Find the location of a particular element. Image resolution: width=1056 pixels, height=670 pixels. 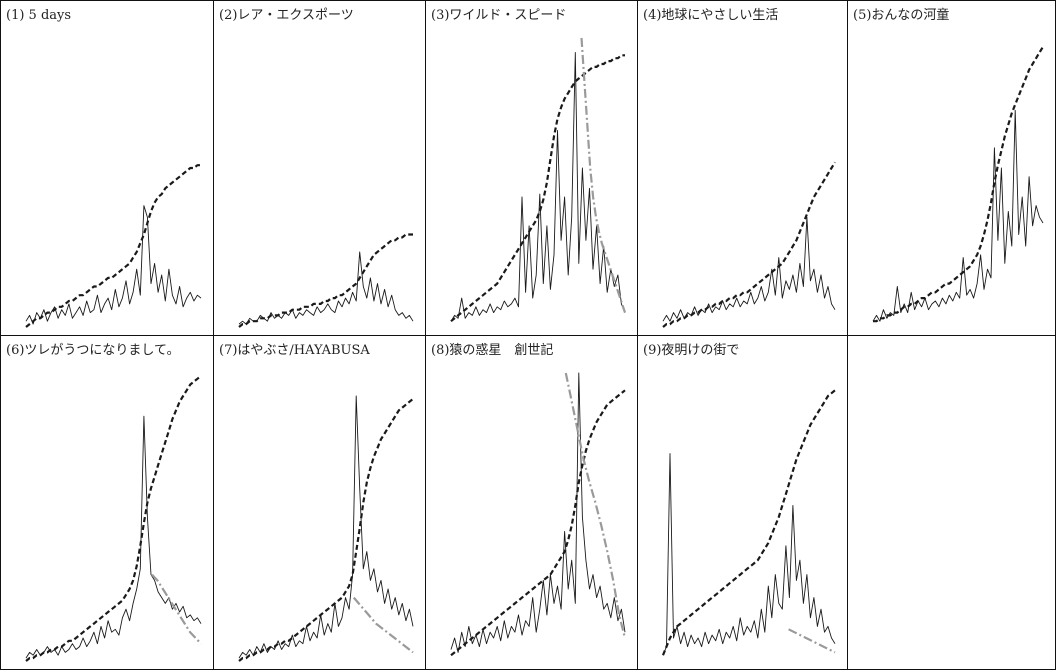

panel-title: (3)ワイルド・スピード is located at coordinates (498, 15).